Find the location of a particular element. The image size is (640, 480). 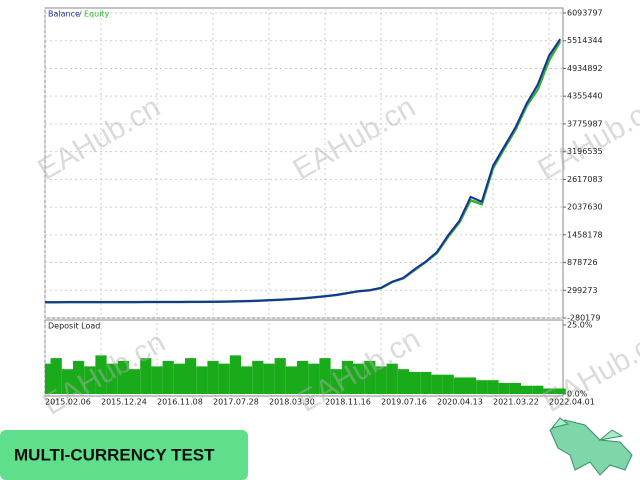

load-title: Deposit Load is located at coordinates (74, 326).